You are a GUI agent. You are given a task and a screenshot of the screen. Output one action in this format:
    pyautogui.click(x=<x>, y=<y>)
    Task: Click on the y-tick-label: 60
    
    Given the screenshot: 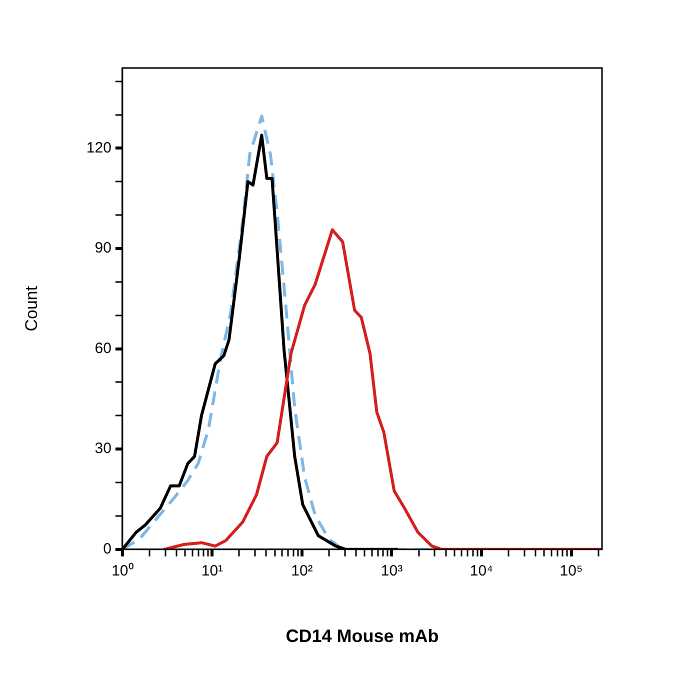 What is the action you would take?
    pyautogui.click(x=103, y=348)
    